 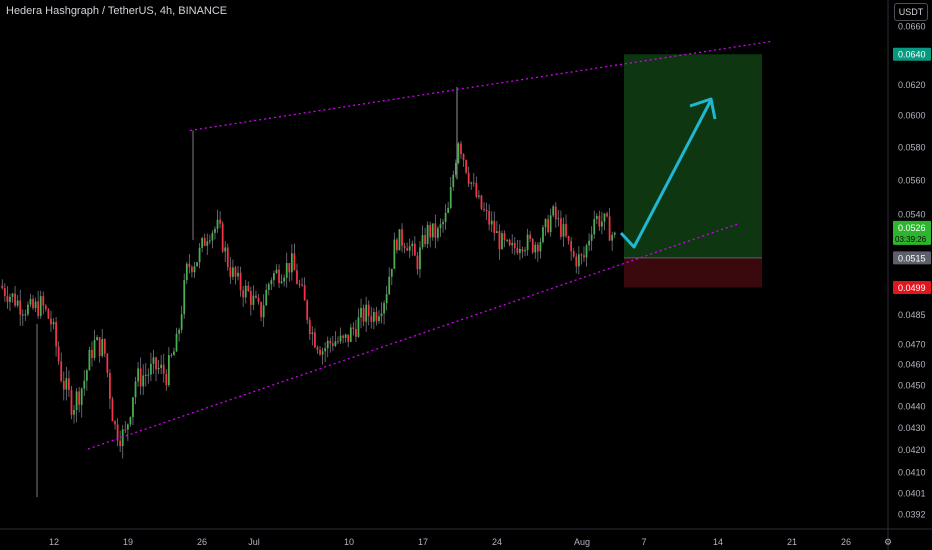 What do you see at coordinates (911, 12) in the screenshot?
I see `unit-button: USDT` at bounding box center [911, 12].